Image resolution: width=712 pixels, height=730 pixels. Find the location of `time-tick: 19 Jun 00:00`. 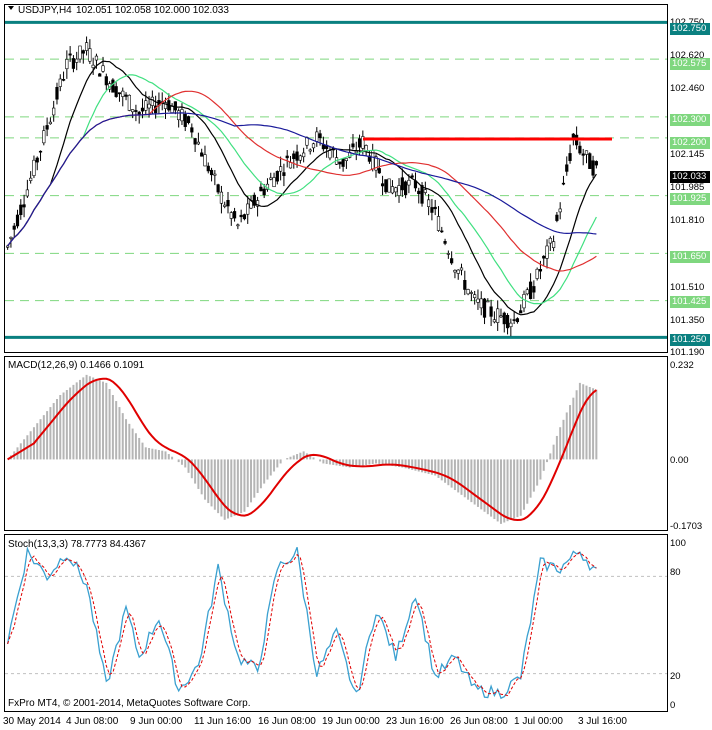

time-tick: 19 Jun 00:00 is located at coordinates (351, 721).